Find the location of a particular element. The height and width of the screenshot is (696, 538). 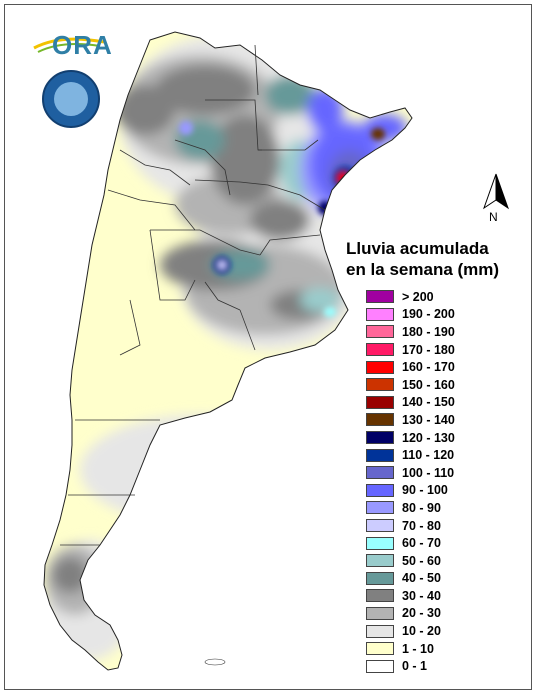

legend-label: 80 - 90 is located at coordinates (421, 507).